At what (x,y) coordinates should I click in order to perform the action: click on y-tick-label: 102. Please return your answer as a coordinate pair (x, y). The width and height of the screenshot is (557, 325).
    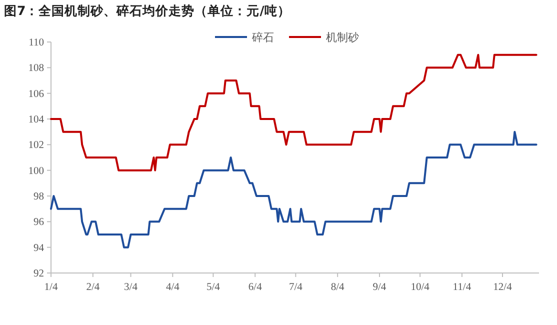
    Looking at the image, I should click on (36, 146).